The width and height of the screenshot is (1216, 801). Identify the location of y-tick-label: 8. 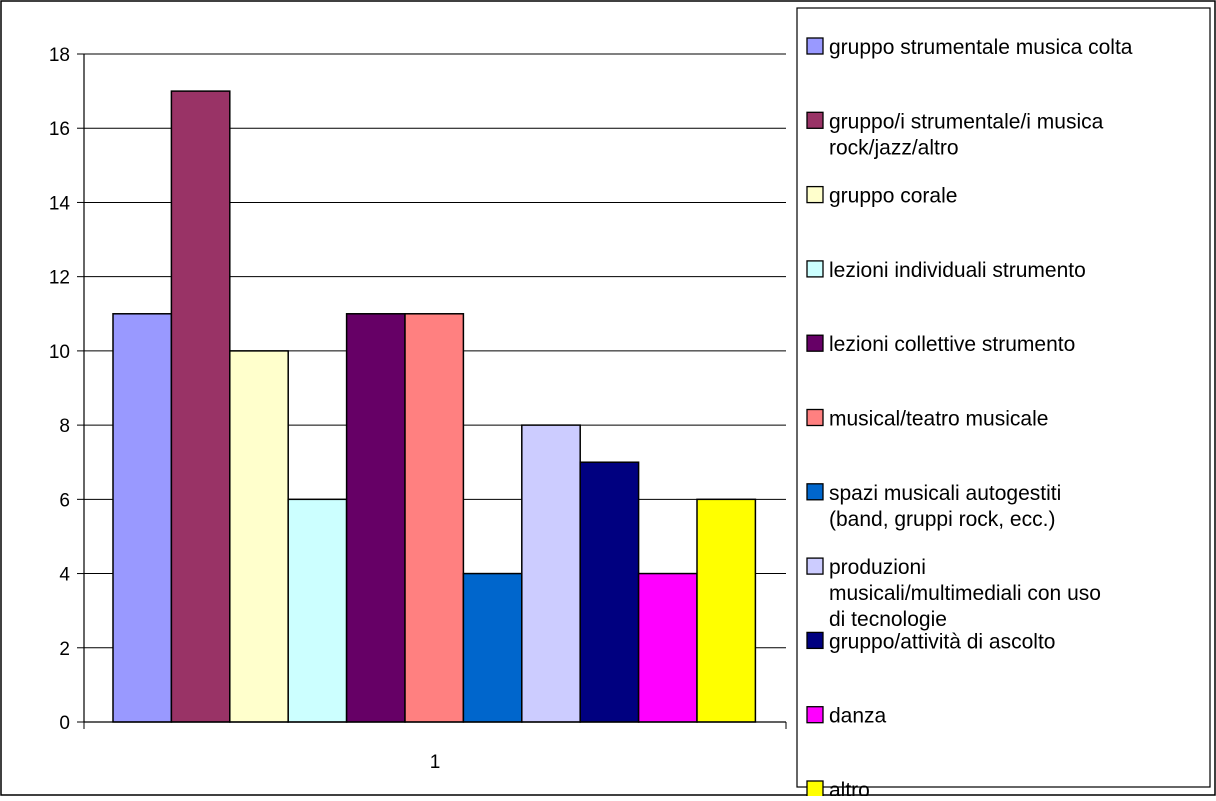
(64, 426).